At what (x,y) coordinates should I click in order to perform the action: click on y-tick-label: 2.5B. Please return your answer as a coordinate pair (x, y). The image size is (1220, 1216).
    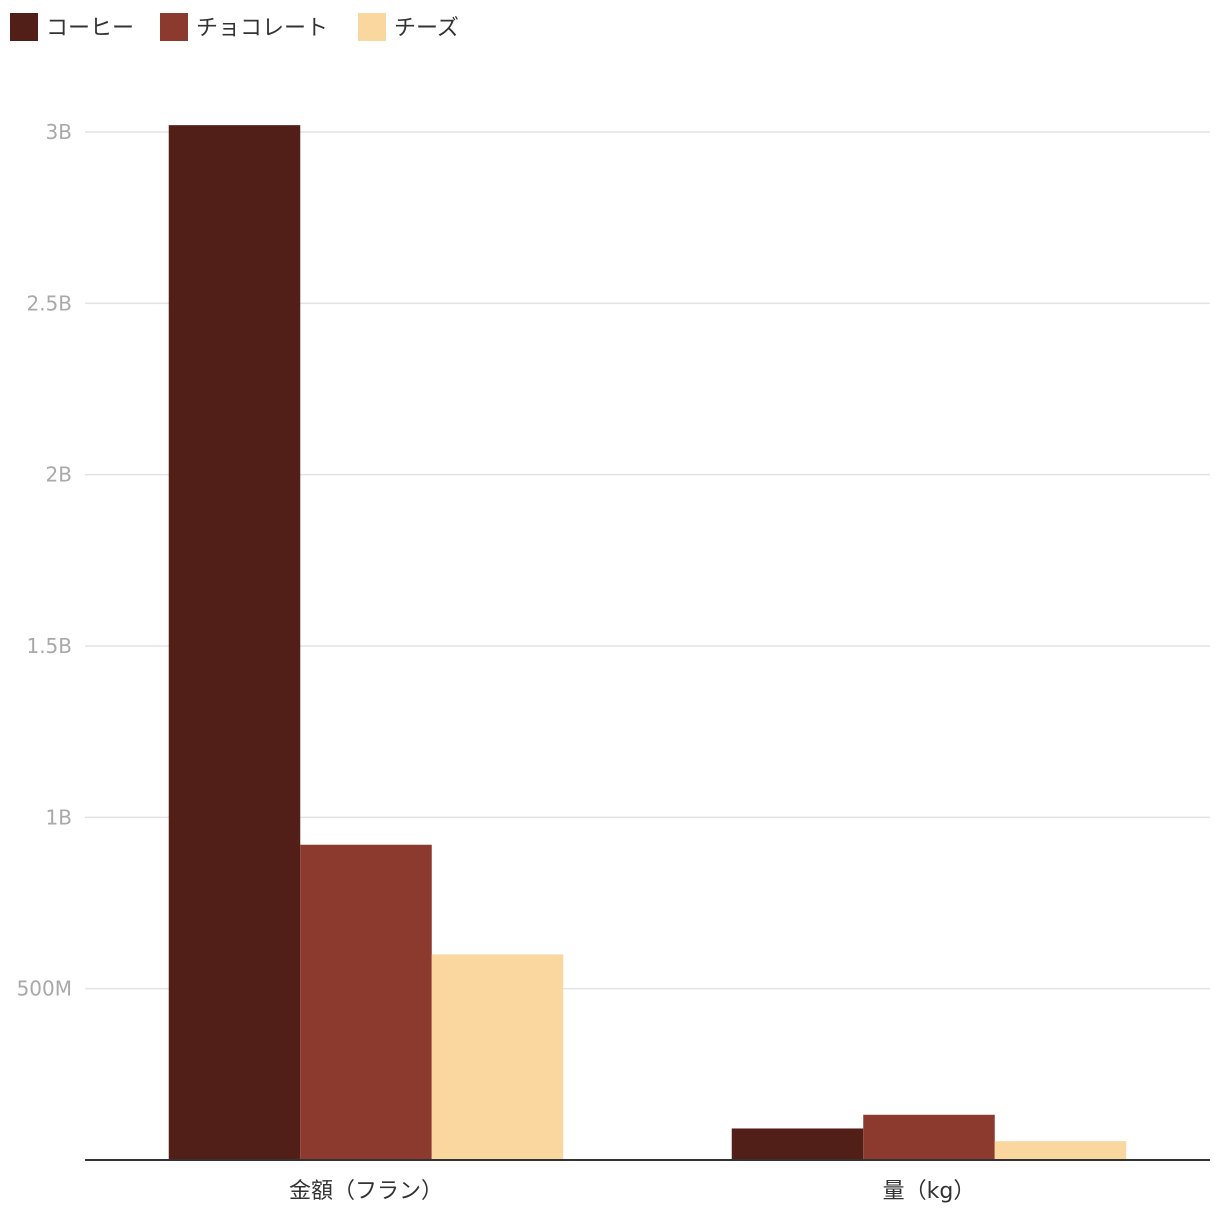
    Looking at the image, I should click on (49, 303).